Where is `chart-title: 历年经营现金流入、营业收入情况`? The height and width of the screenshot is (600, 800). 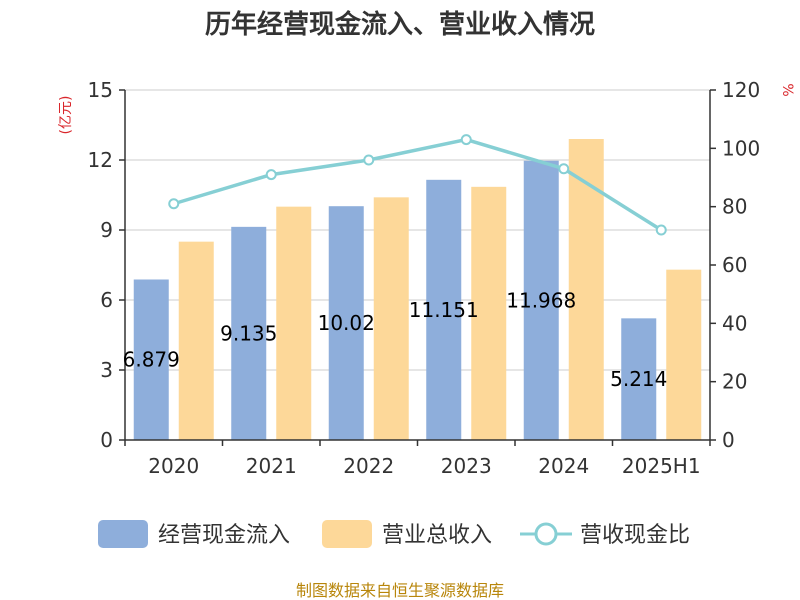 chart-title: 历年经营现金流入、营业收入情况 is located at coordinates (400, 24).